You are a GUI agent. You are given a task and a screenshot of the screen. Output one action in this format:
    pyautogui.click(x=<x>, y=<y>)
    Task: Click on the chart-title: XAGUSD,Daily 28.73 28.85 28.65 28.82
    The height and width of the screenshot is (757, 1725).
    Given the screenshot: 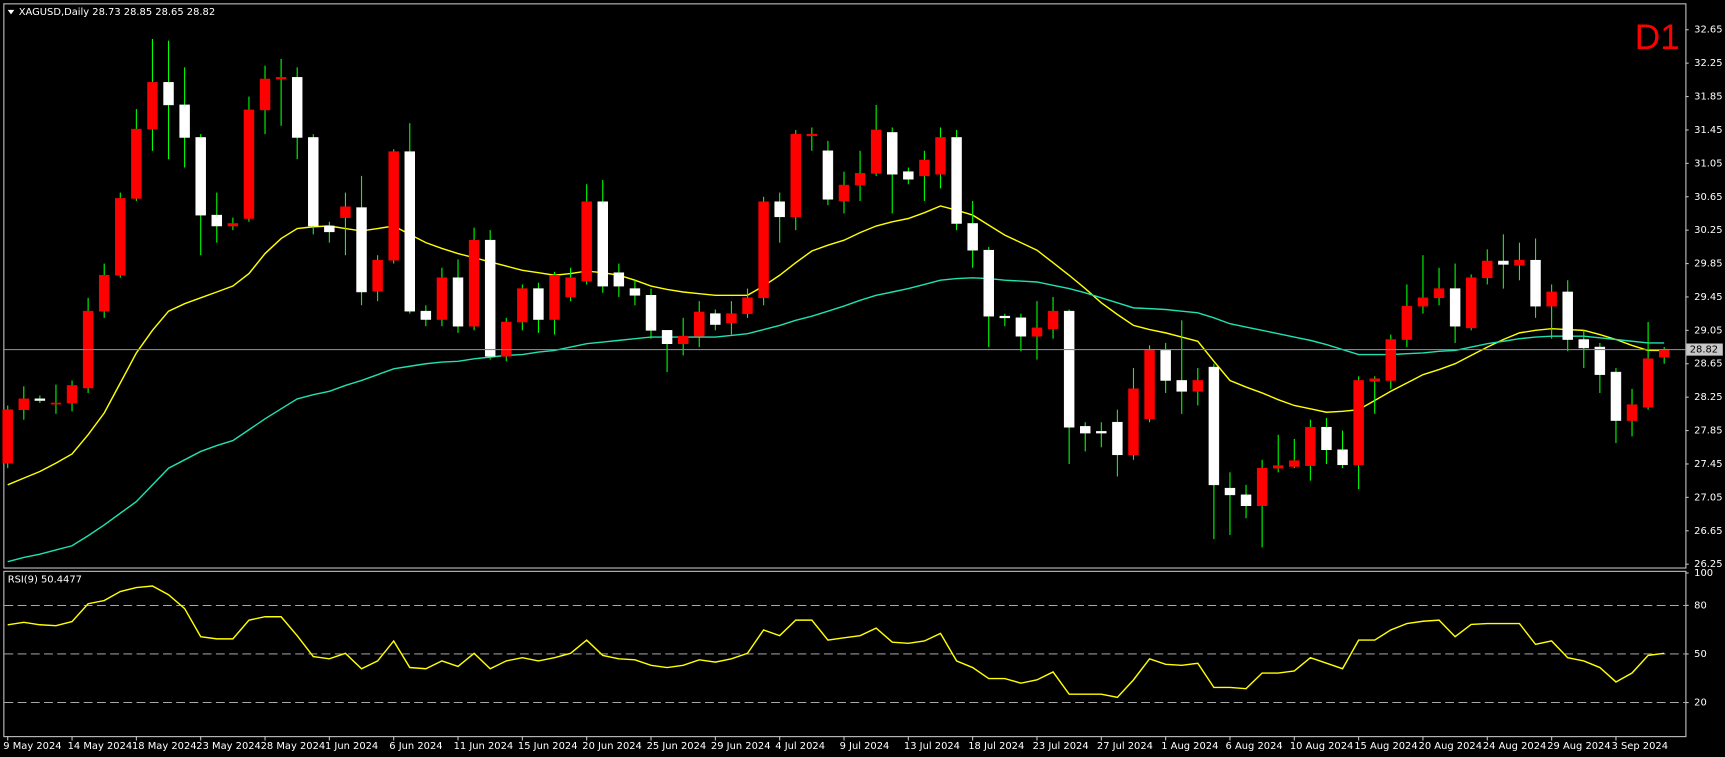 What is the action you would take?
    pyautogui.click(x=117, y=12)
    